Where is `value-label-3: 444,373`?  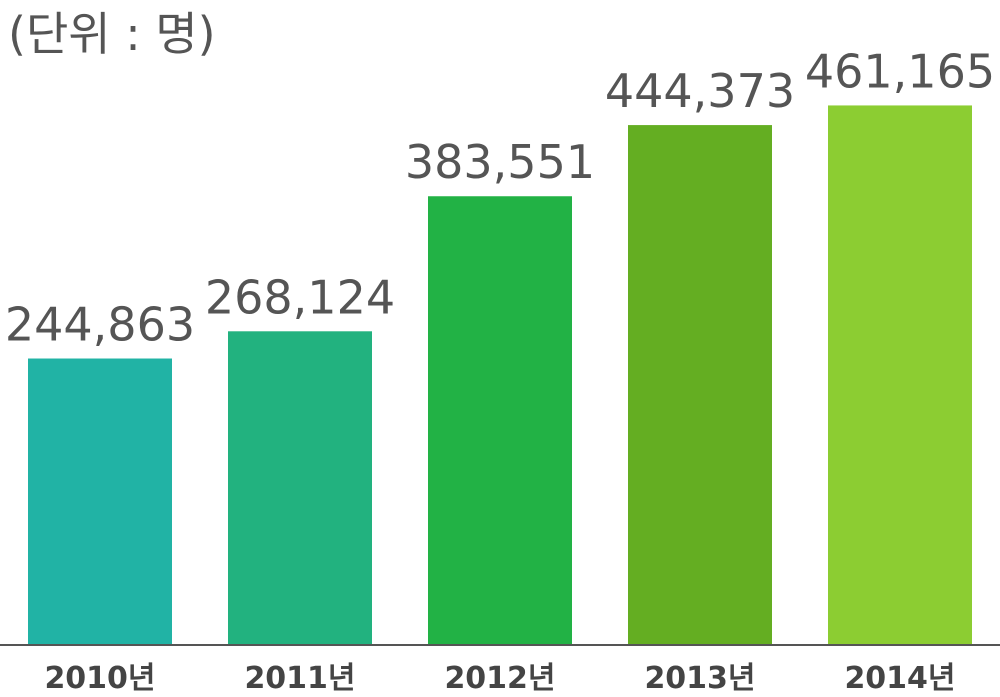
value-label-3: 444,373 is located at coordinates (700, 91).